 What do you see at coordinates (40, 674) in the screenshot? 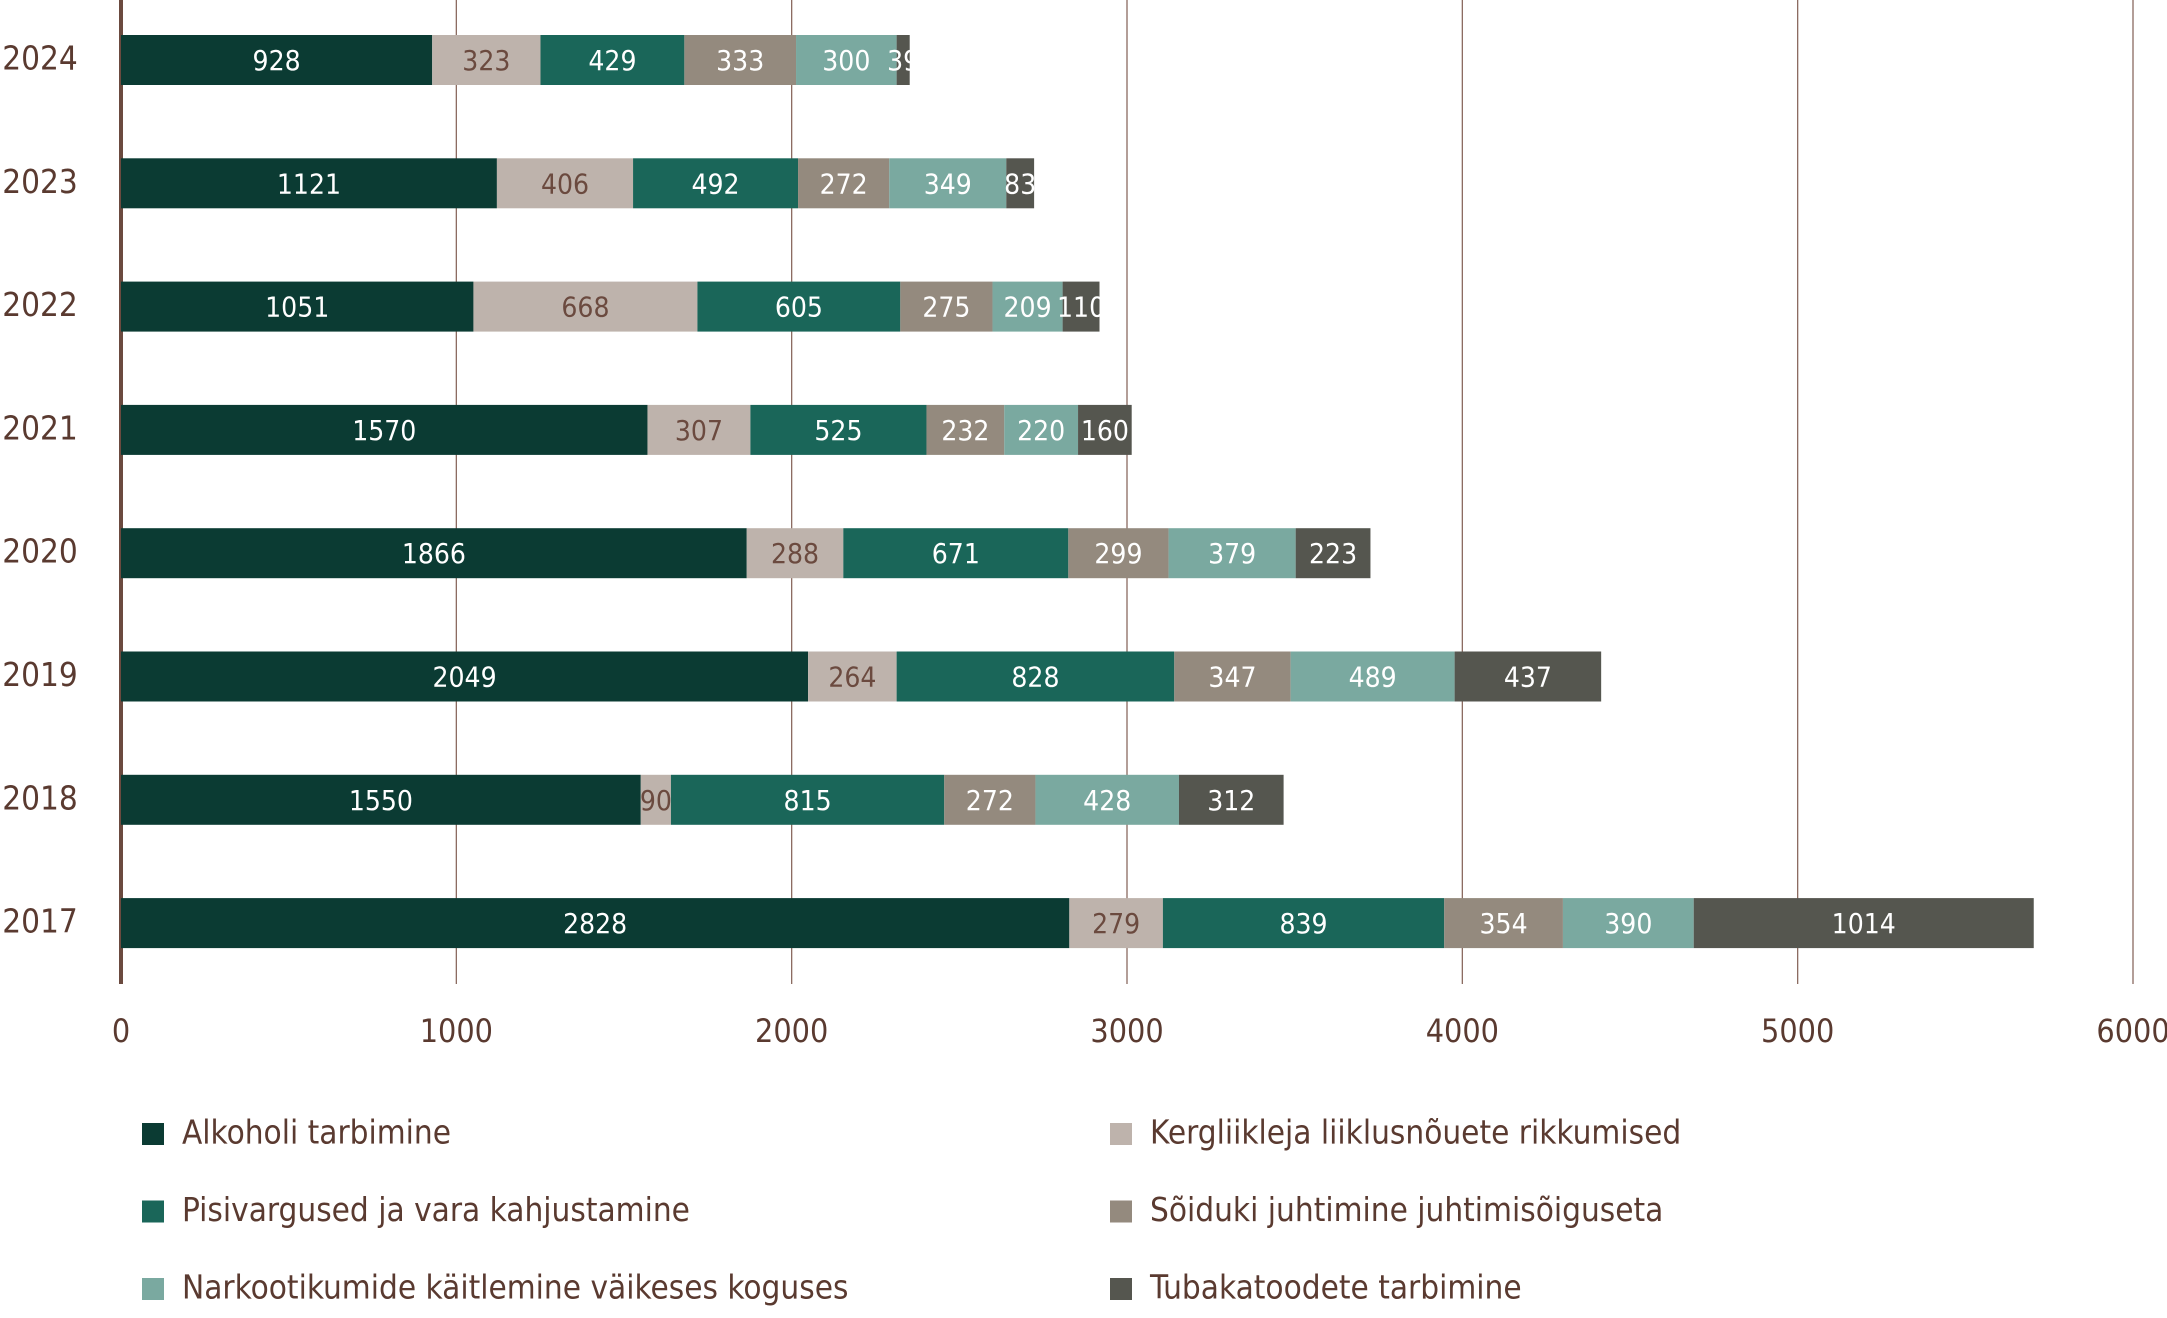
I see `y-tick-label: 2019` at bounding box center [40, 674].